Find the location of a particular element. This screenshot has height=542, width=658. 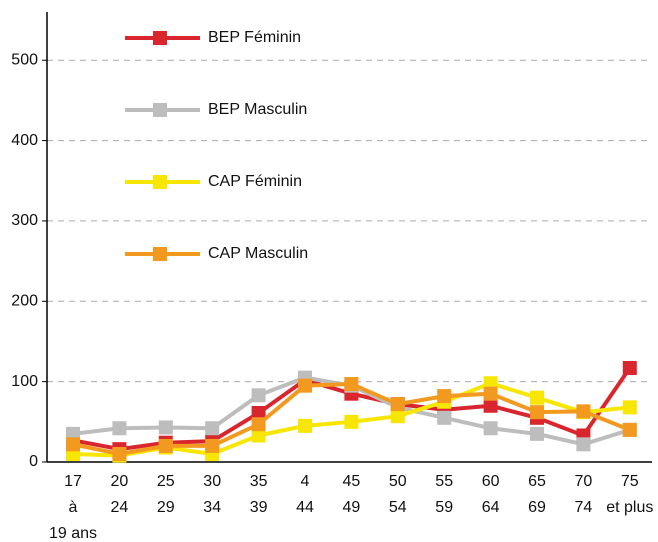

x-tick-label: 29 is located at coordinates (166, 507).